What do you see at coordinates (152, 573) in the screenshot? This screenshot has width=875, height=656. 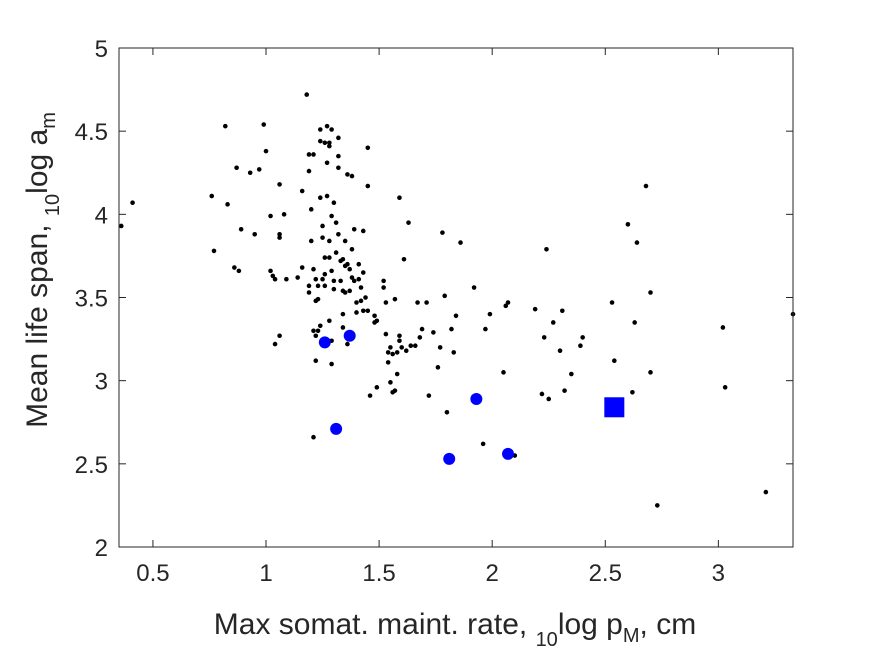 I see `x-tick-label: 0.5` at bounding box center [152, 573].